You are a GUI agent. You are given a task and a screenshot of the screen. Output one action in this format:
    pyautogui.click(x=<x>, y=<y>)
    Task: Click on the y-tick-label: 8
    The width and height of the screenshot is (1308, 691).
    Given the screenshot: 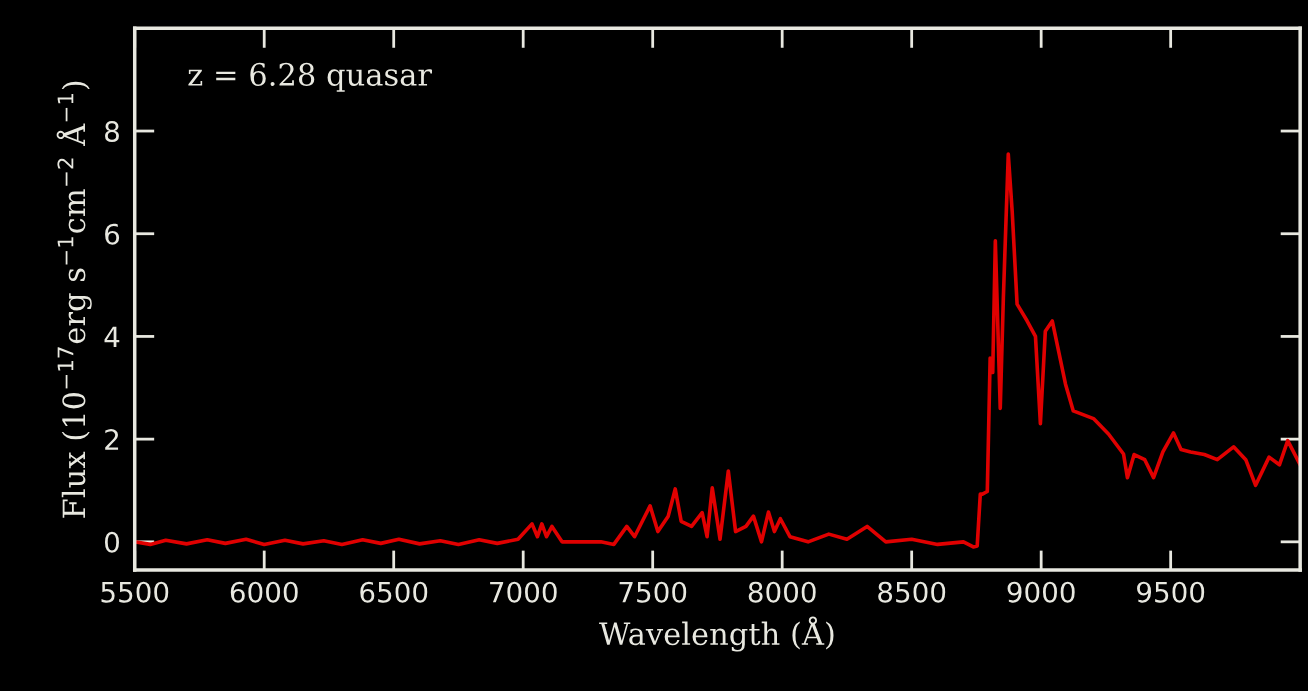 What is the action you would take?
    pyautogui.click(x=112, y=131)
    